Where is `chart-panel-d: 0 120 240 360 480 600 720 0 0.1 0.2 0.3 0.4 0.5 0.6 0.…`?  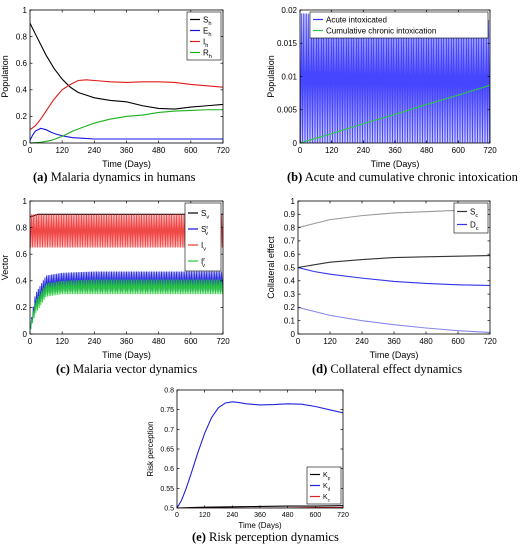
chart-panel-d: 0 120 240 360 480 600 720 0 0.1 0.2 0.3 0.4 0.5 0.6 0.… is located at coordinates (381, 278).